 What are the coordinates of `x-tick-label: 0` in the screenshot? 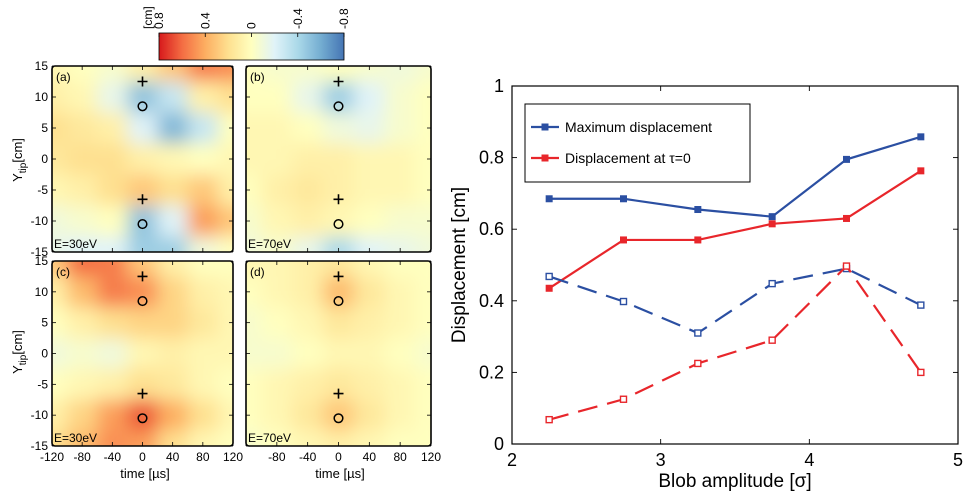 It's located at (338, 457).